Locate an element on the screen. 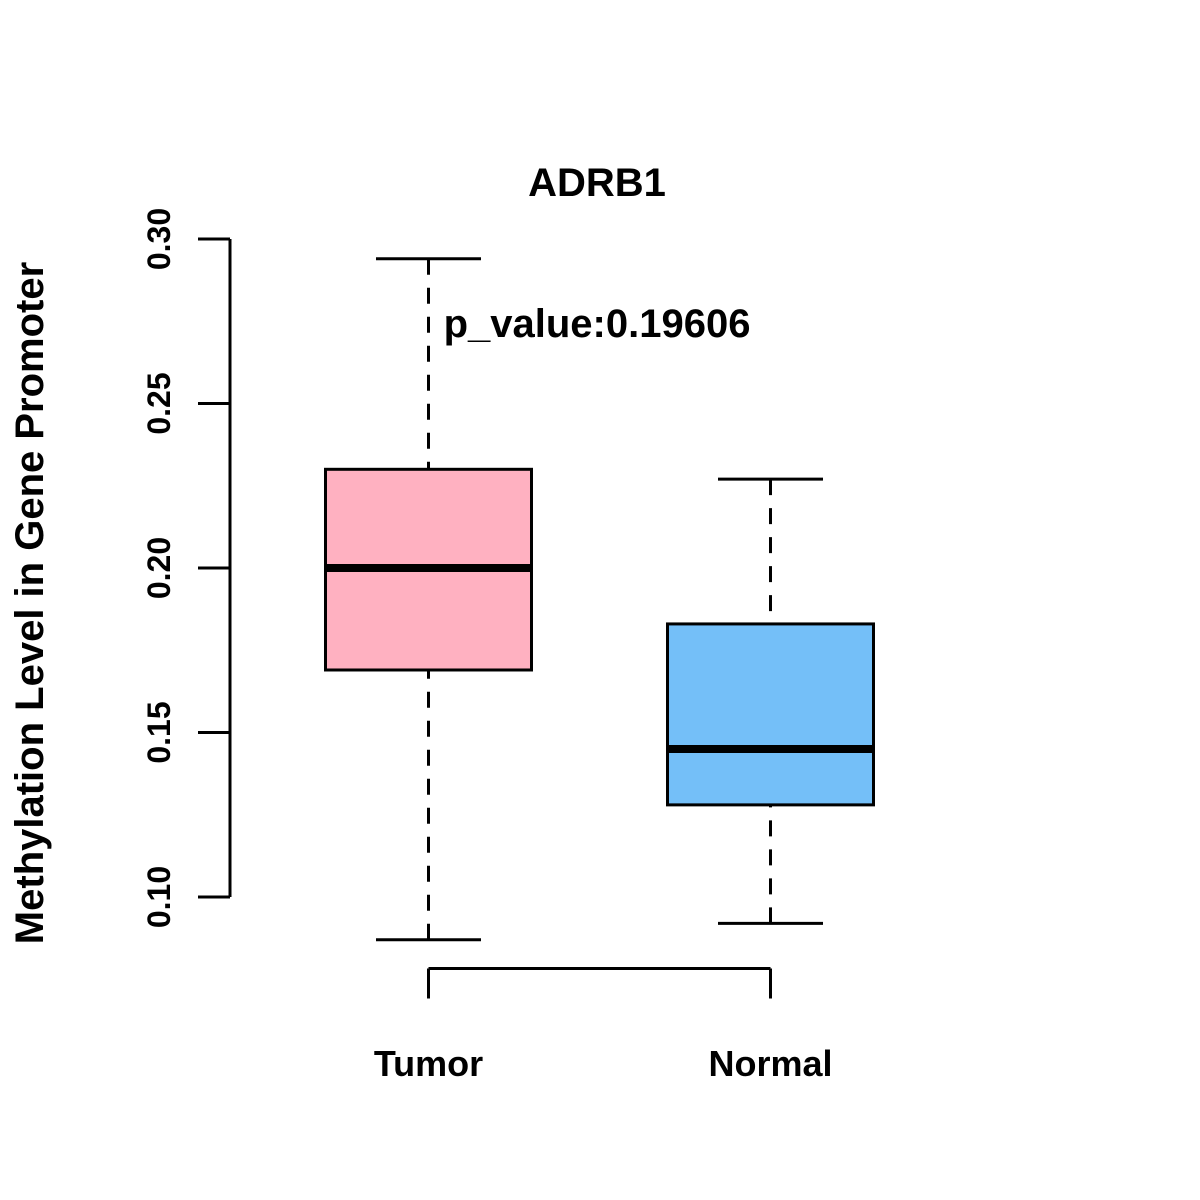 The image size is (1200, 1200). y-tick-label: 0.10 is located at coordinates (159, 897).